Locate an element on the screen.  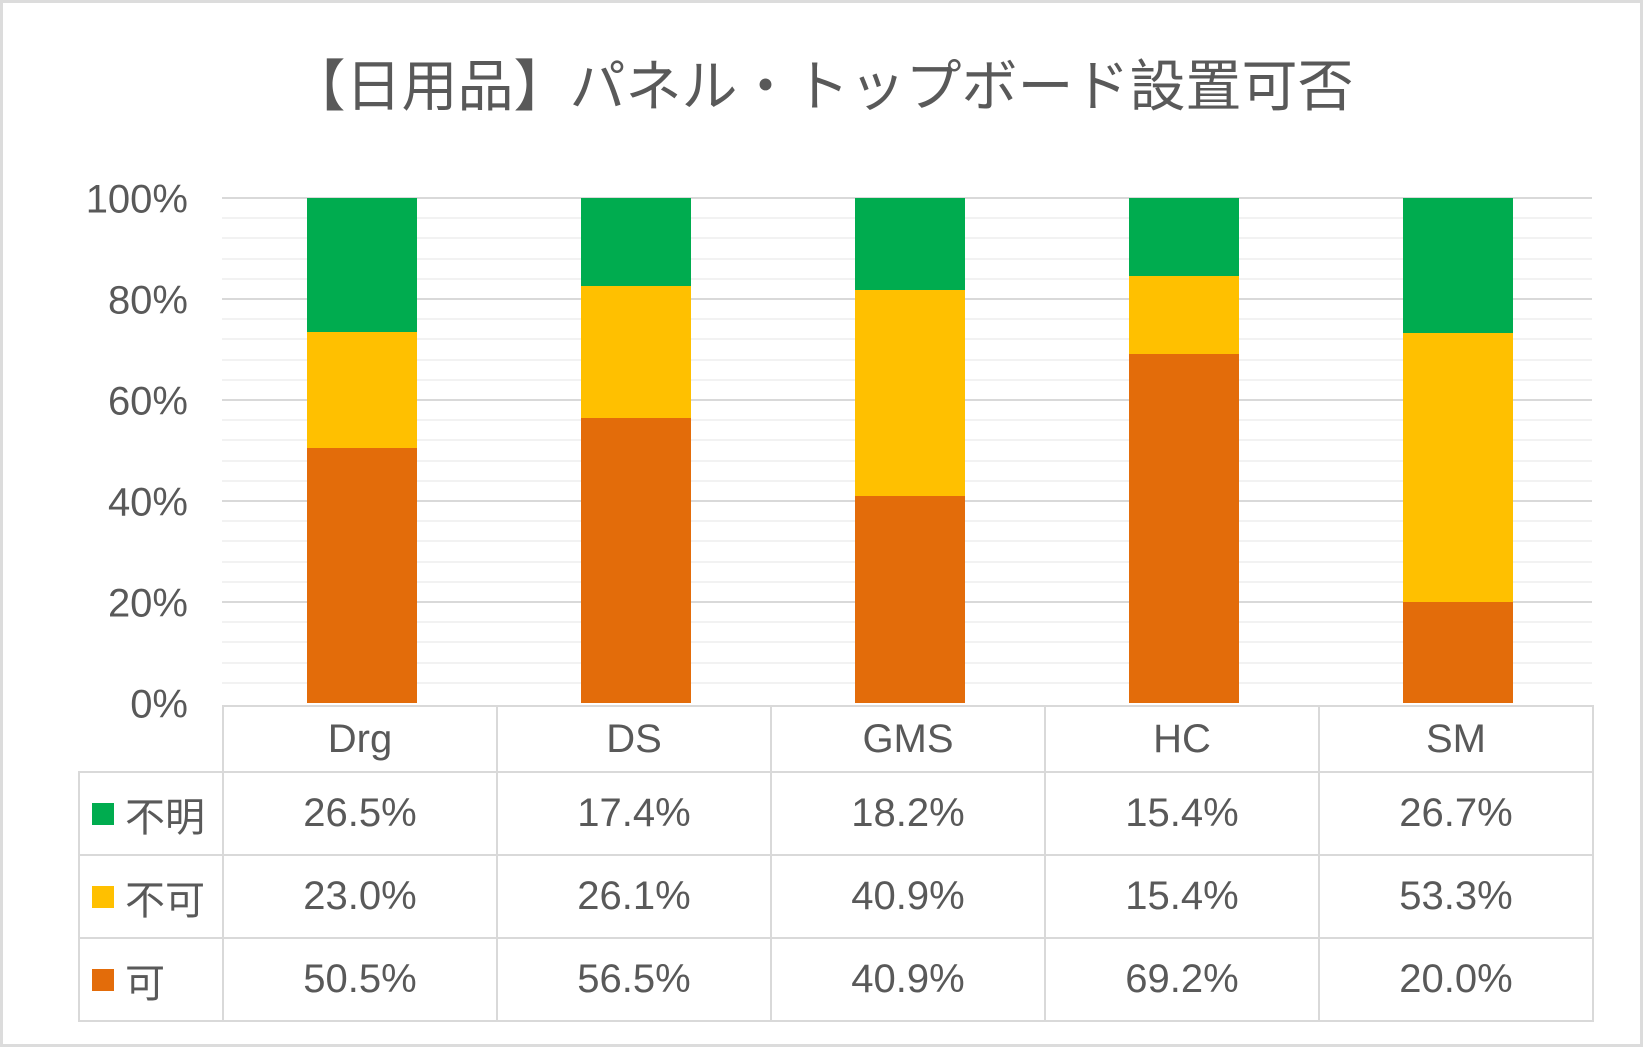
table-header-row: Drg DS GMS HC SM is located at coordinates (836, 739).